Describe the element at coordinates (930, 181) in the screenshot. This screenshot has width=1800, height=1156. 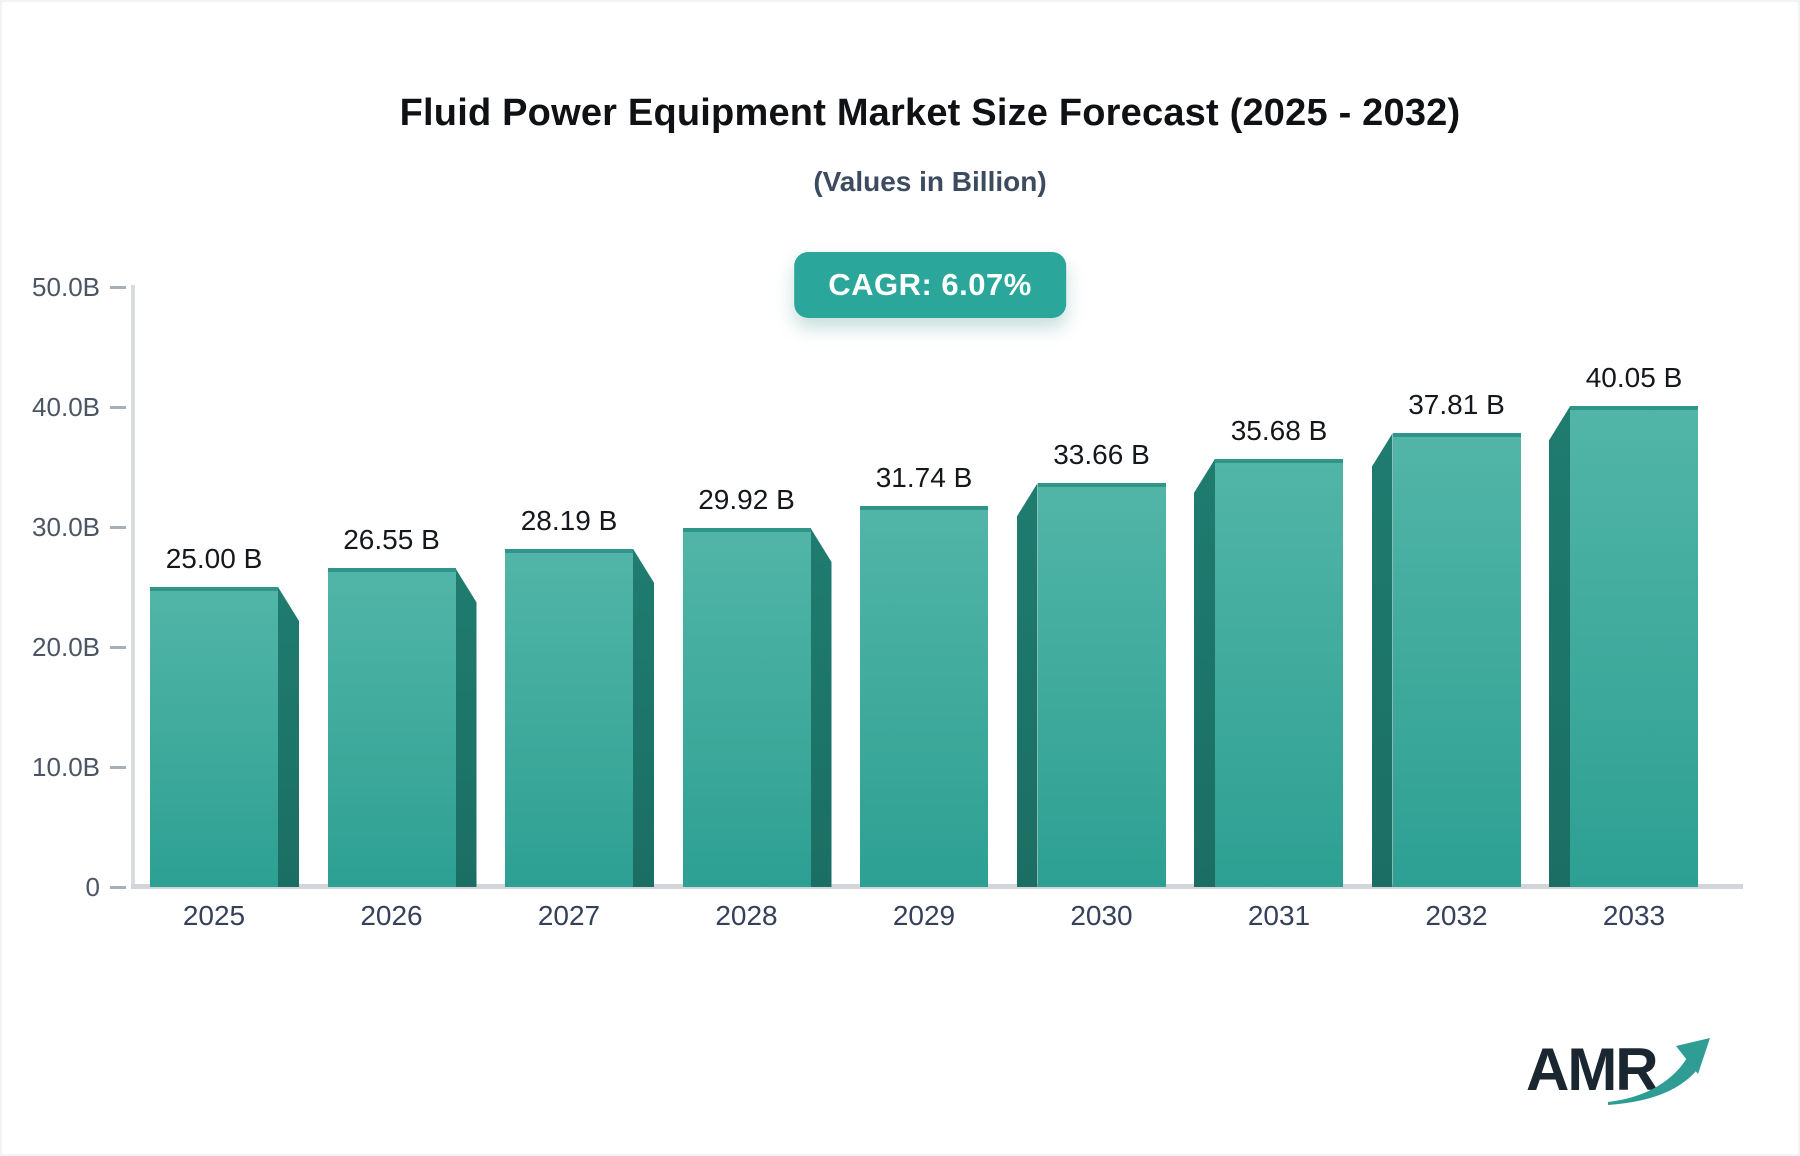
I see `chart-subtitle: (Values in Billion)` at that location.